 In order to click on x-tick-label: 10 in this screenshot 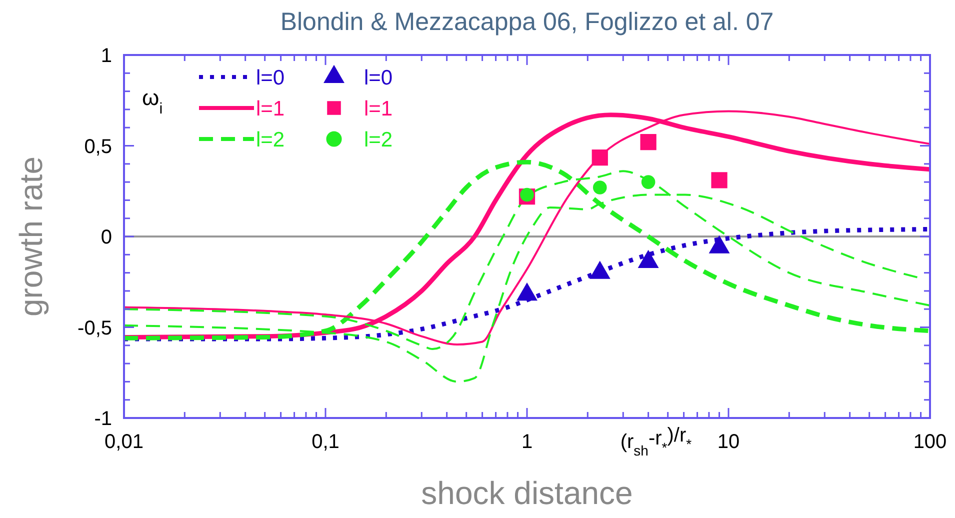, I will do `click(728, 442)`.